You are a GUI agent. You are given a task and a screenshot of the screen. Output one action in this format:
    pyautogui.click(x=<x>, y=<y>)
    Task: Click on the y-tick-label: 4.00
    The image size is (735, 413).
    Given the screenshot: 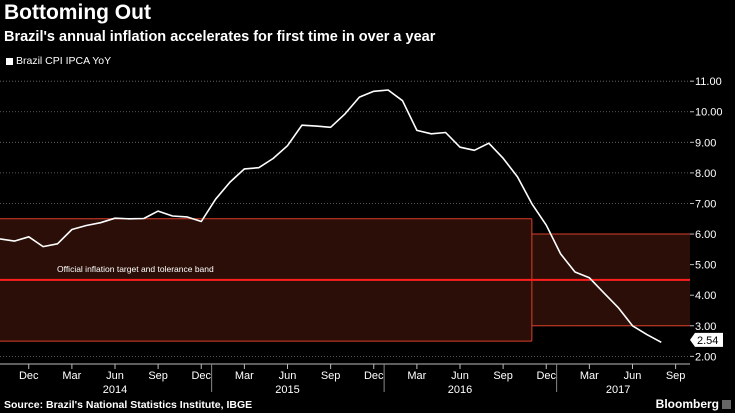 What is the action you would take?
    pyautogui.click(x=705, y=296)
    